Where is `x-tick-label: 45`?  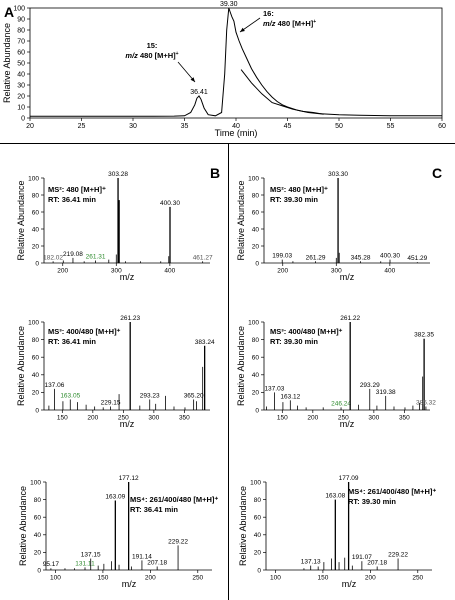 x-tick-label: 45 is located at coordinates (288, 126).